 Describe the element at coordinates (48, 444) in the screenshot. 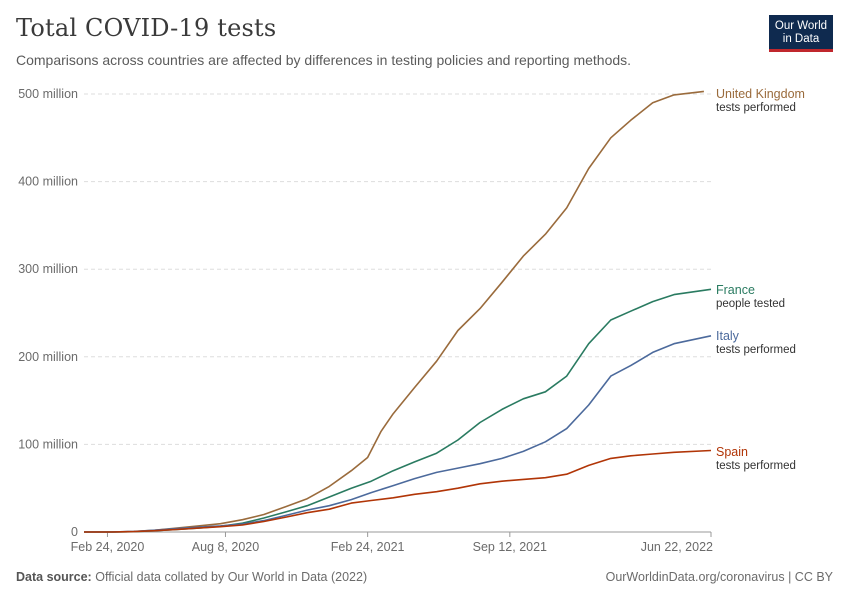

I see `y-tick-label: 100 million` at that location.